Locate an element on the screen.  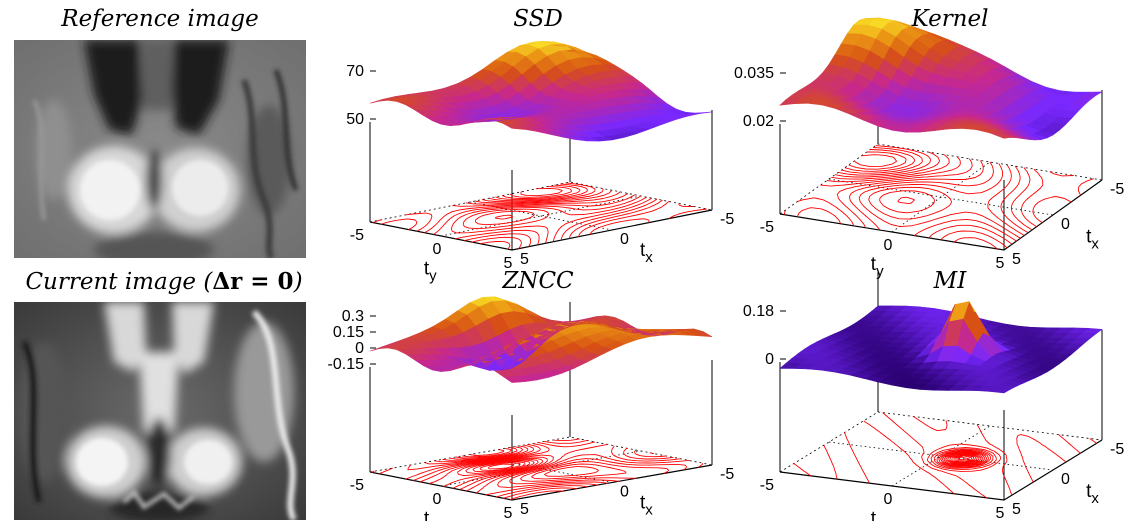
mi-title: MI is located at coordinates (950, 281).